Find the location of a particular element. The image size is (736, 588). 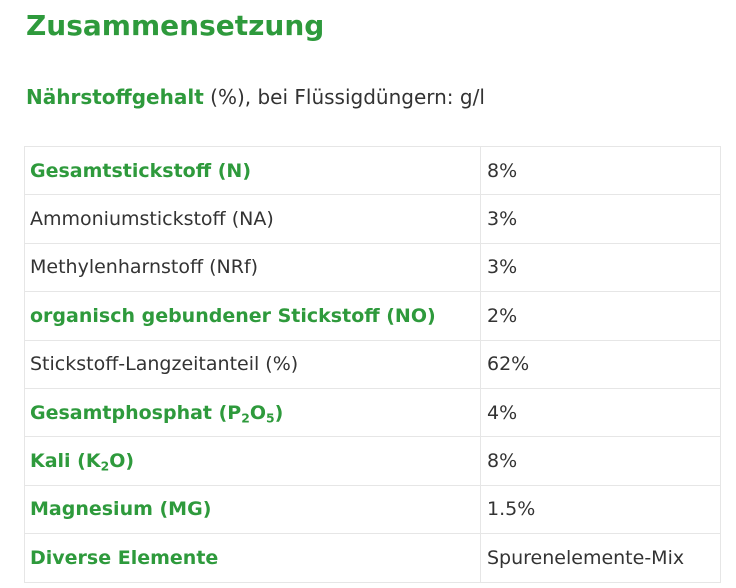

label-text: O is located at coordinates (257, 412).